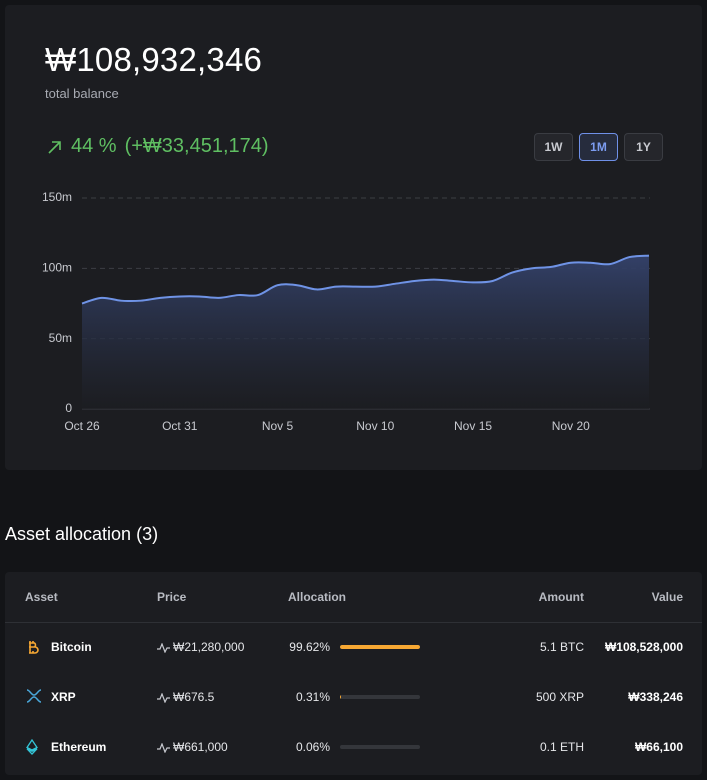 The width and height of the screenshot is (707, 780). I want to click on x-tick-label: Nov 20, so click(571, 426).